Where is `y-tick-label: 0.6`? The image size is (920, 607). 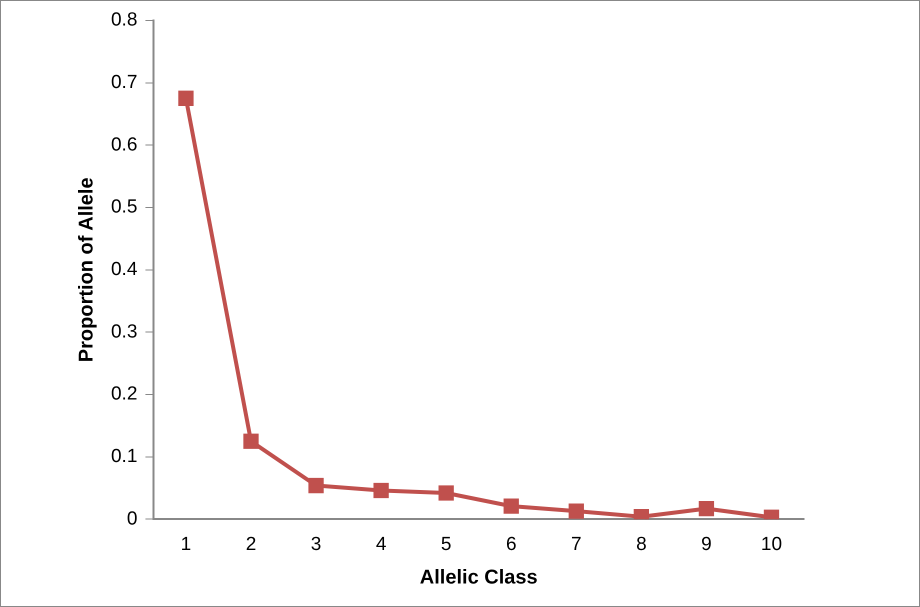
y-tick-label: 0.6 is located at coordinates (124, 145).